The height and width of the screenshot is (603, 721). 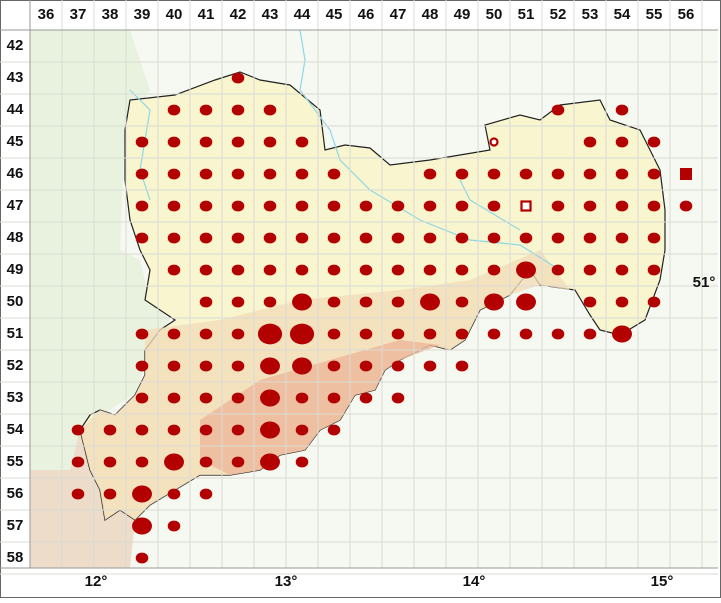 What do you see at coordinates (78, 14) in the screenshot?
I see `column-label: 37` at bounding box center [78, 14].